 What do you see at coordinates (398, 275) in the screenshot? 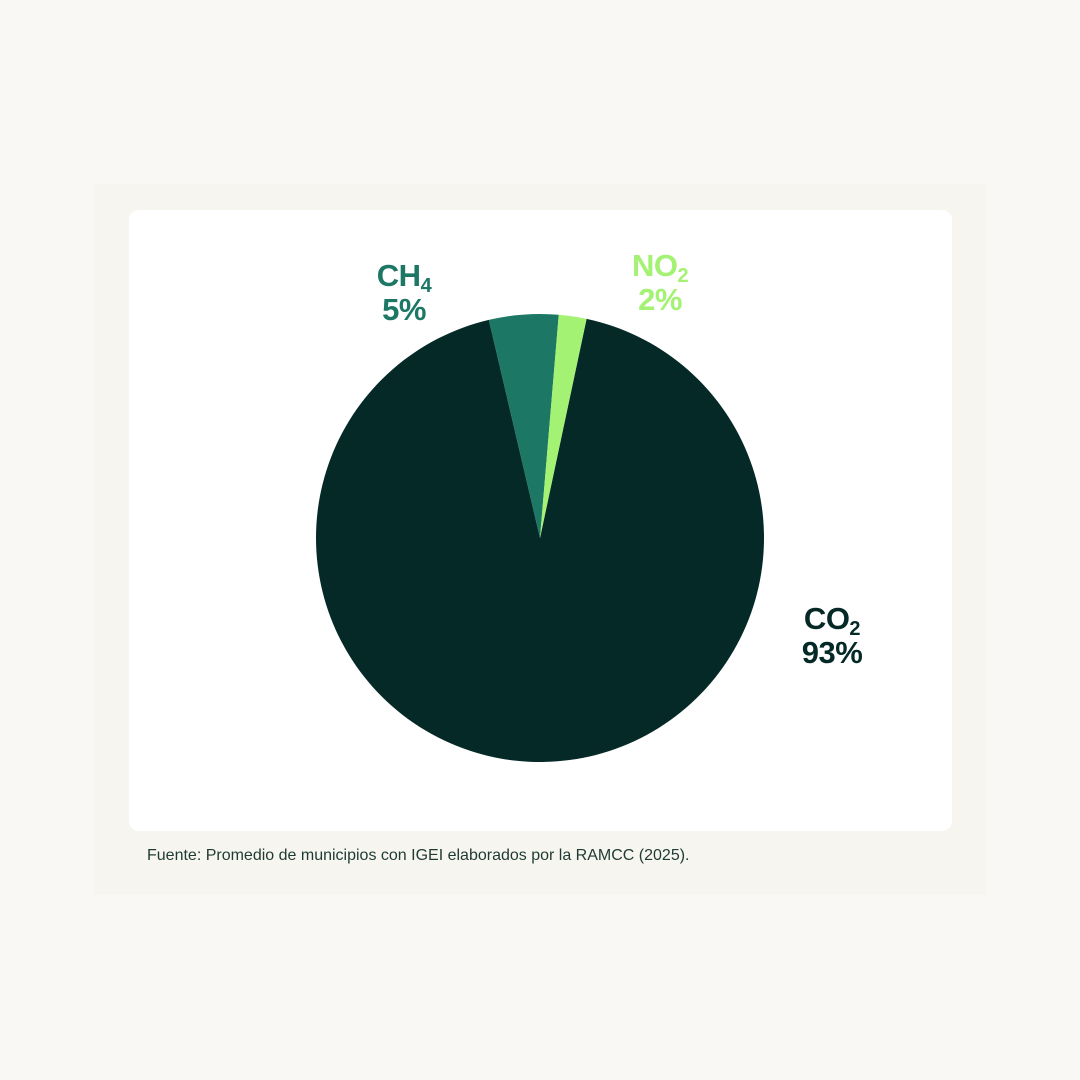
I see `label-name: CH` at bounding box center [398, 275].